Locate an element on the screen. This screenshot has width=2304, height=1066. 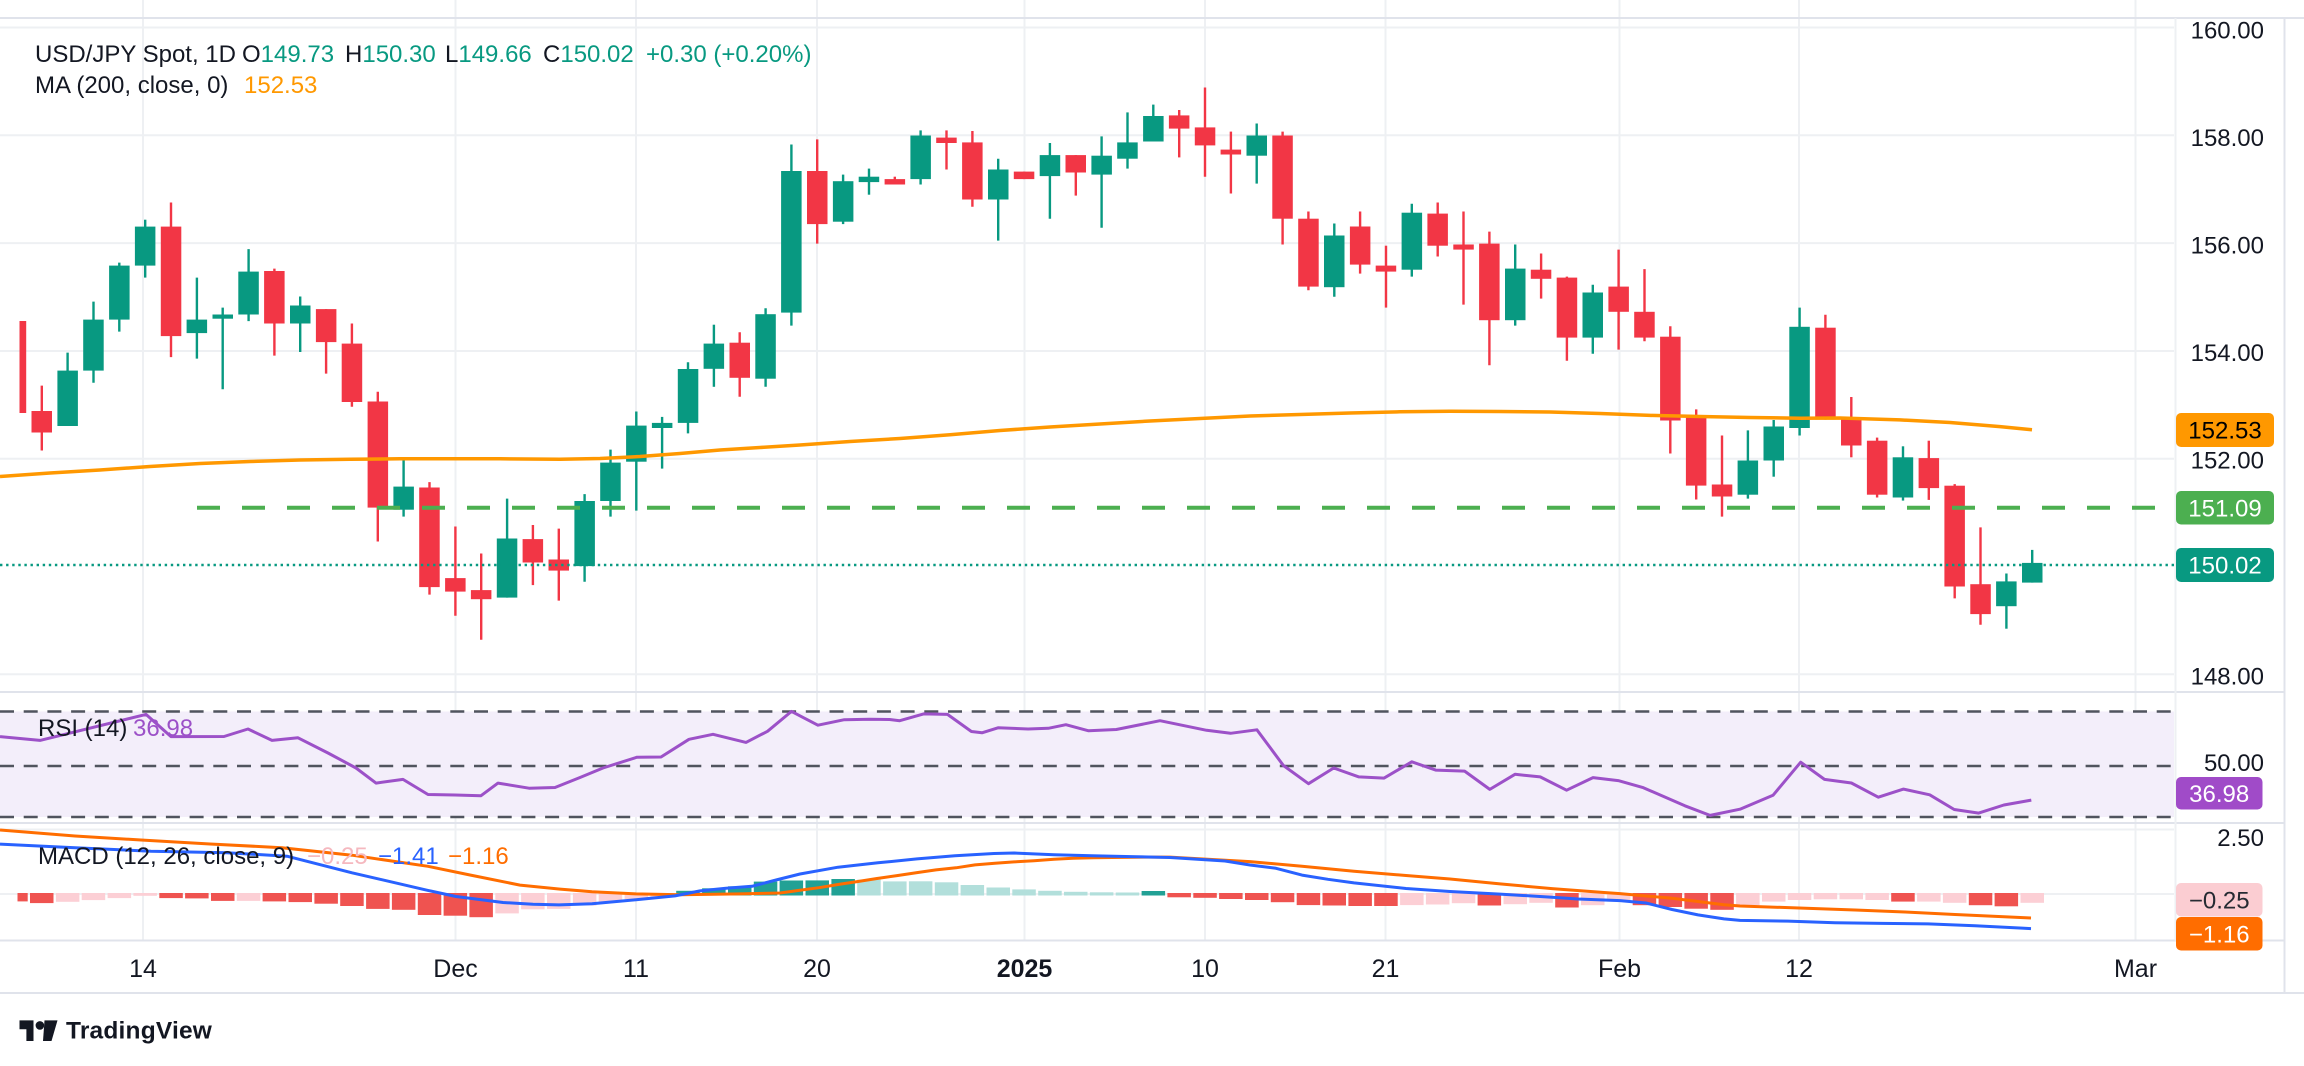
svg-text: 2025 is located at coordinates (1025, 969).